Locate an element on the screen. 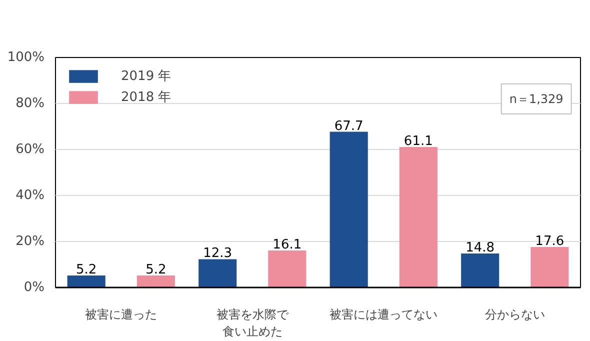 The image size is (590, 341). data-label: 61.1 is located at coordinates (418, 141).